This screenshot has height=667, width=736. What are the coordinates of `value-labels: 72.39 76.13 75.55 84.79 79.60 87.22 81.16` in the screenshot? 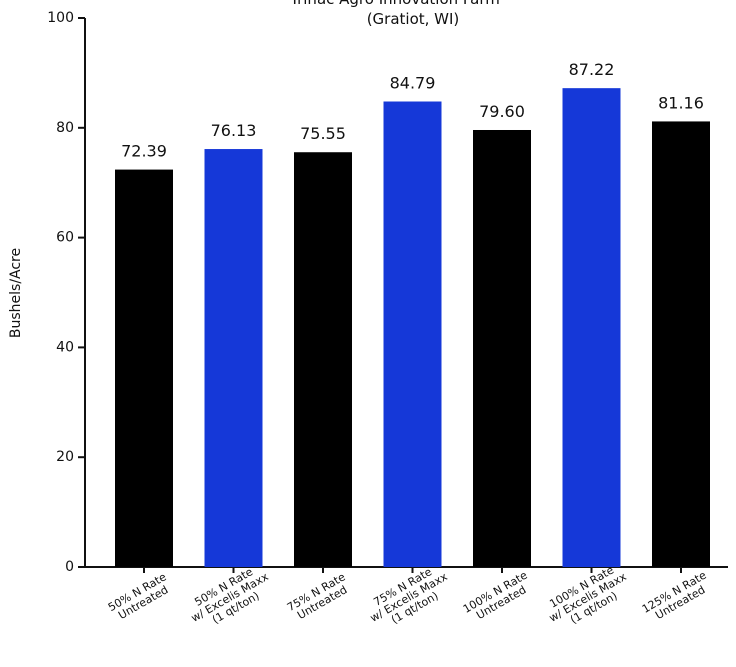 It's located at (412, 110).